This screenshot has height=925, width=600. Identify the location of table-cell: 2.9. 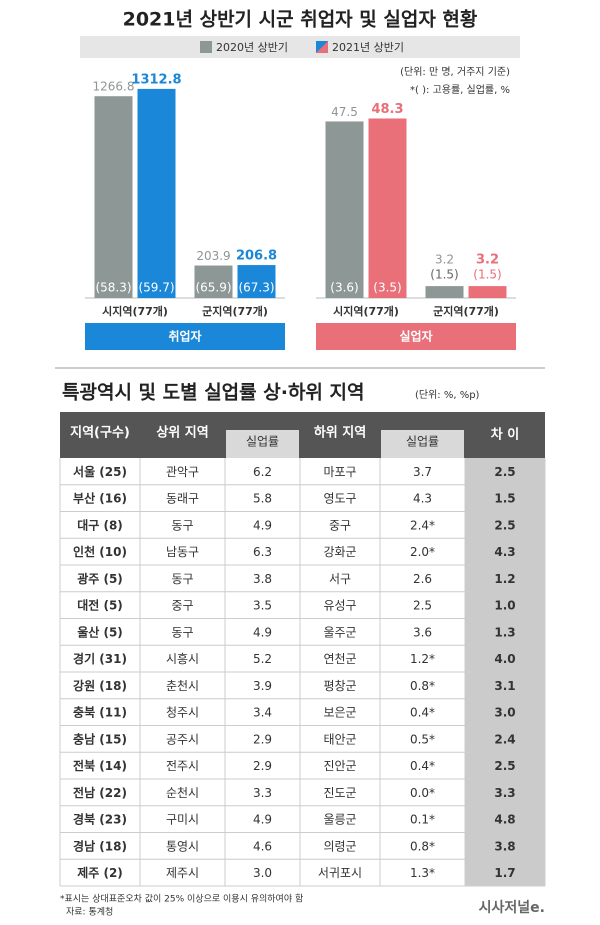
(262, 766).